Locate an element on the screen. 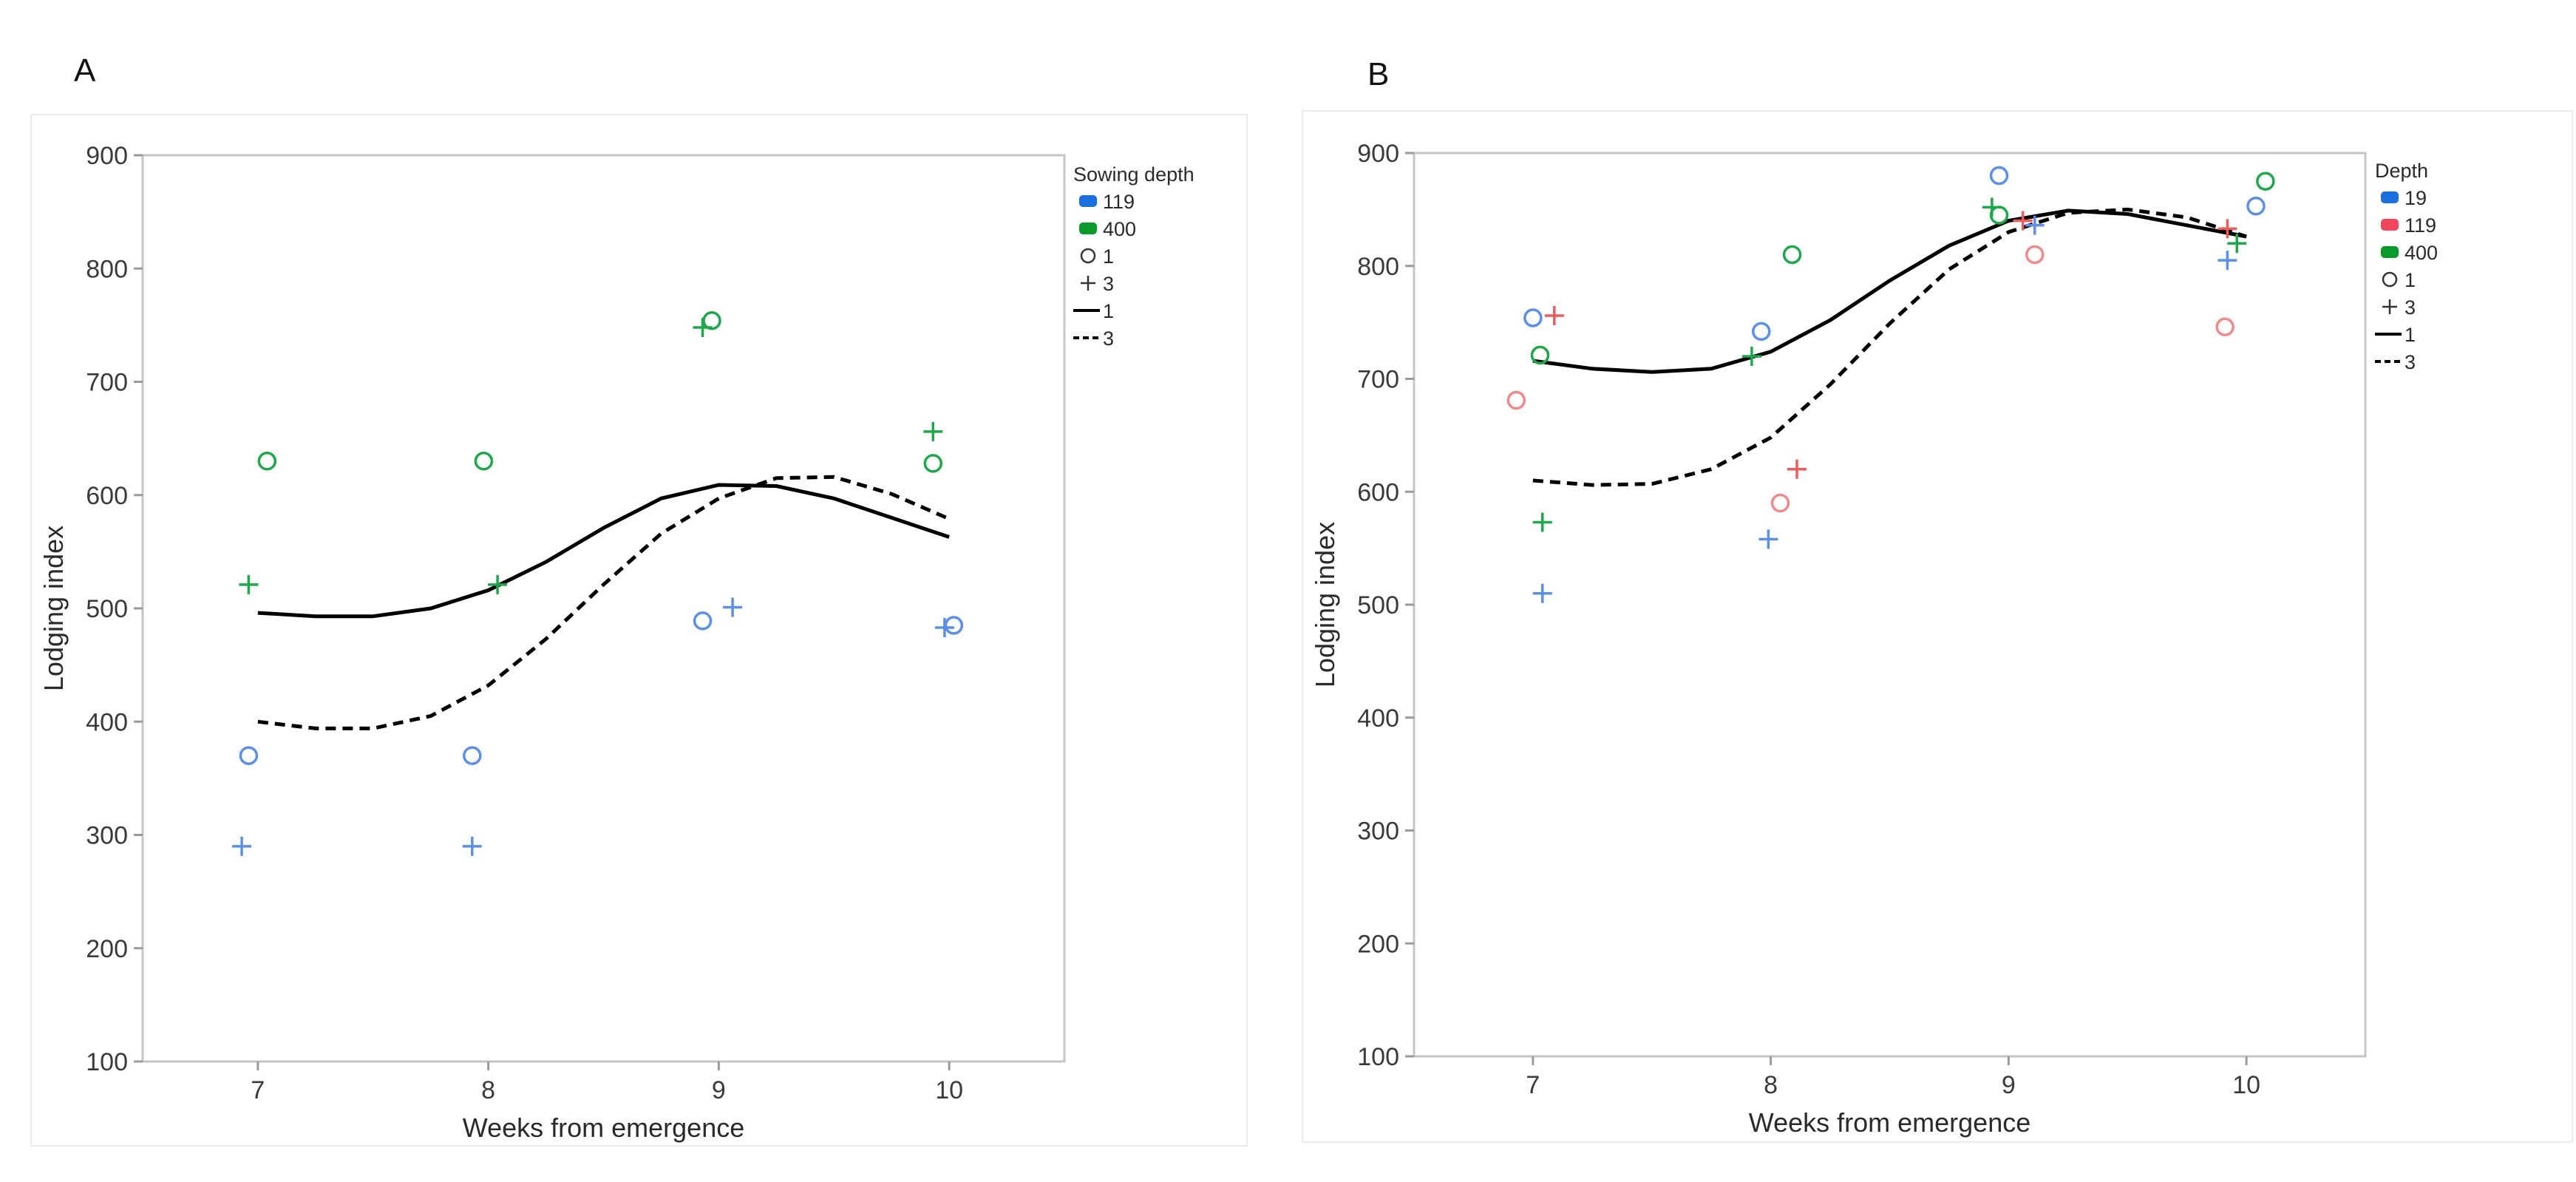 The height and width of the screenshot is (1182, 2576). panel-label: B is located at coordinates (1378, 74).